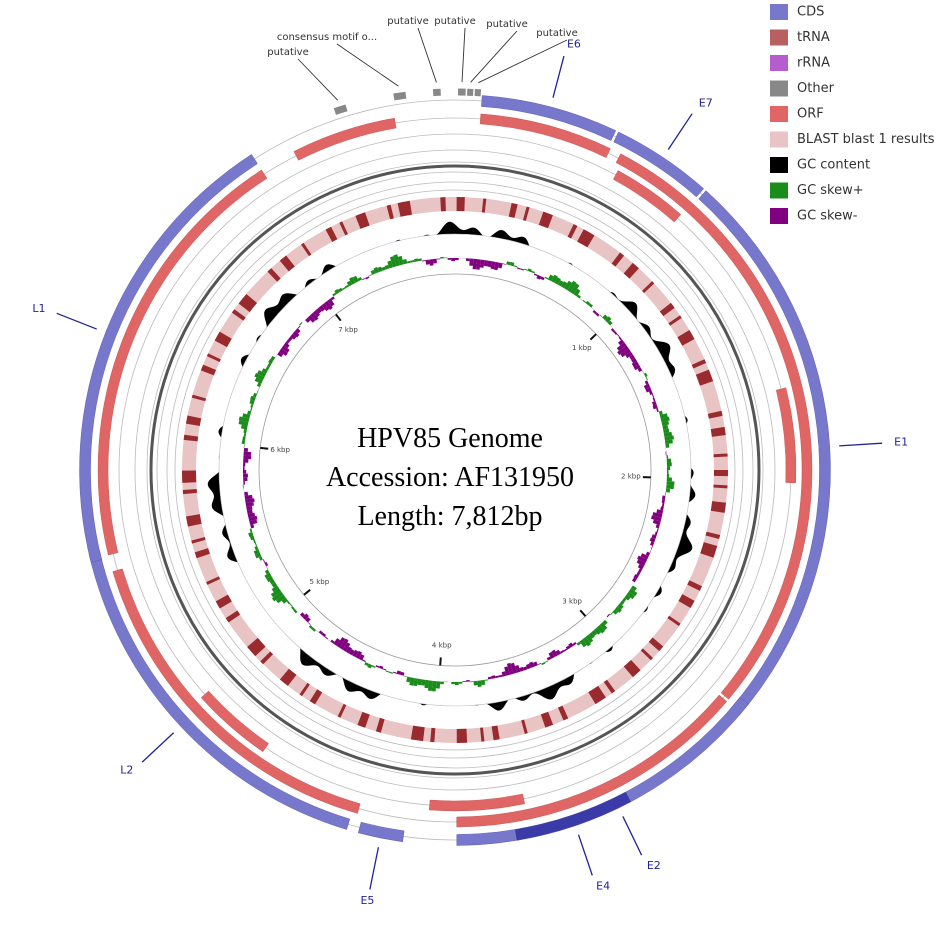  Describe the element at coordinates (507, 24) in the screenshot. I see `other-label: putative` at that location.